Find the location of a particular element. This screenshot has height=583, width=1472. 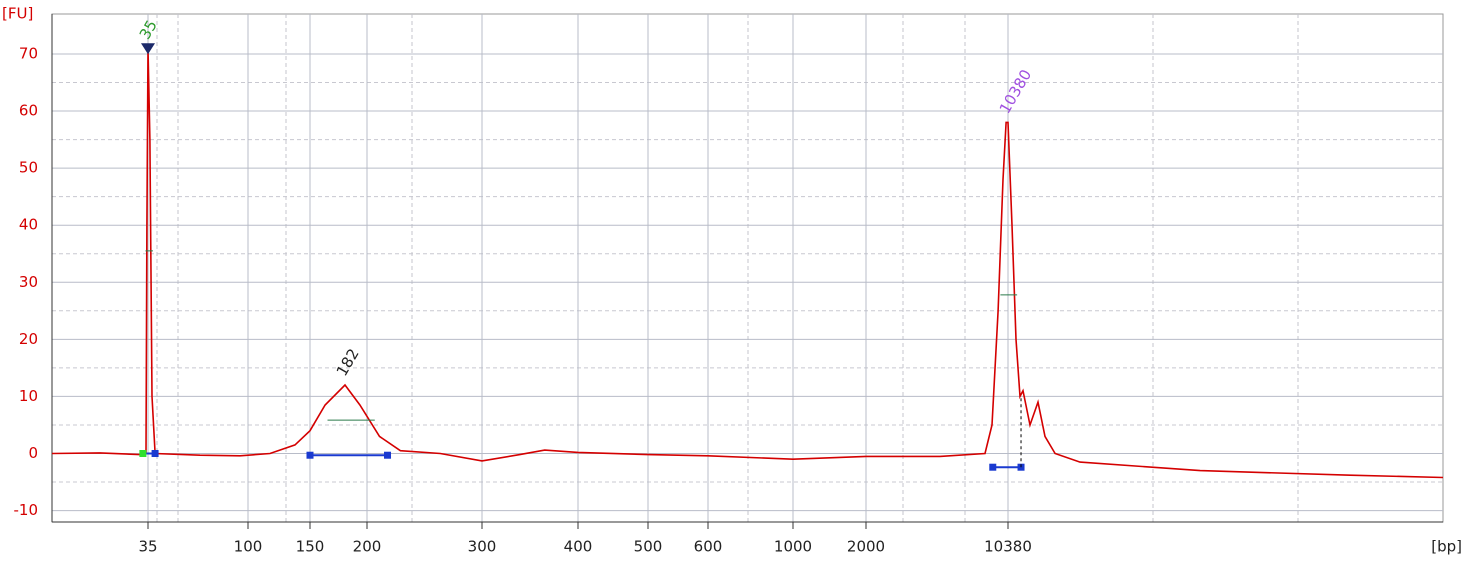

y-axis-label: [FU] is located at coordinates (17, 14).